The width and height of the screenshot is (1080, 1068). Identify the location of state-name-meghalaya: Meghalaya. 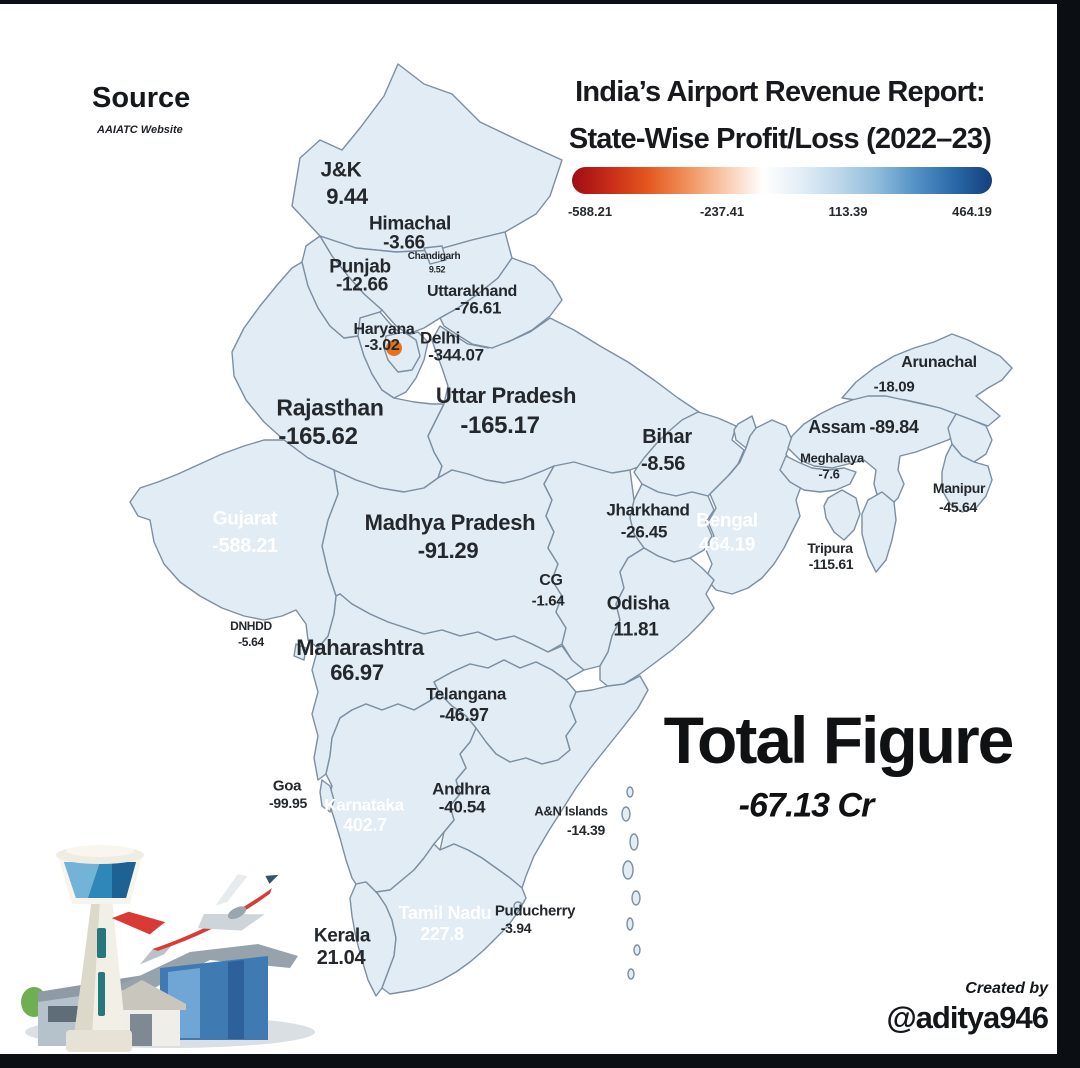
(832, 458).